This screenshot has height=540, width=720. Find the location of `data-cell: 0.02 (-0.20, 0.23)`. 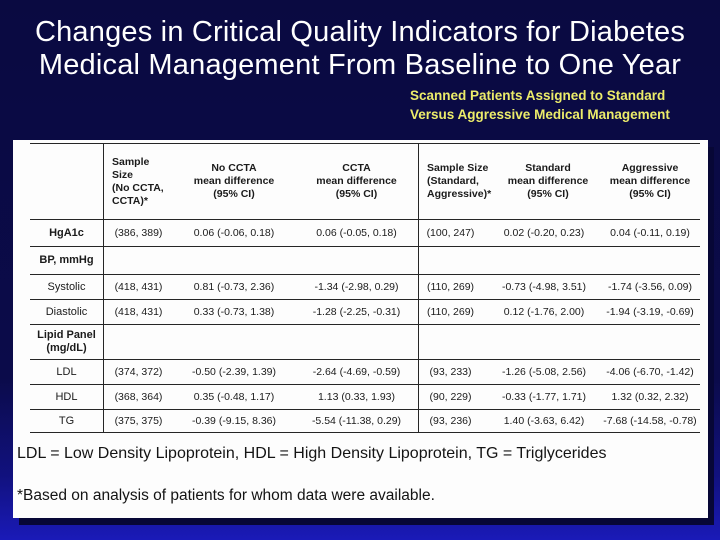

data-cell: 0.02 (-0.20, 0.23) is located at coordinates (548, 233).